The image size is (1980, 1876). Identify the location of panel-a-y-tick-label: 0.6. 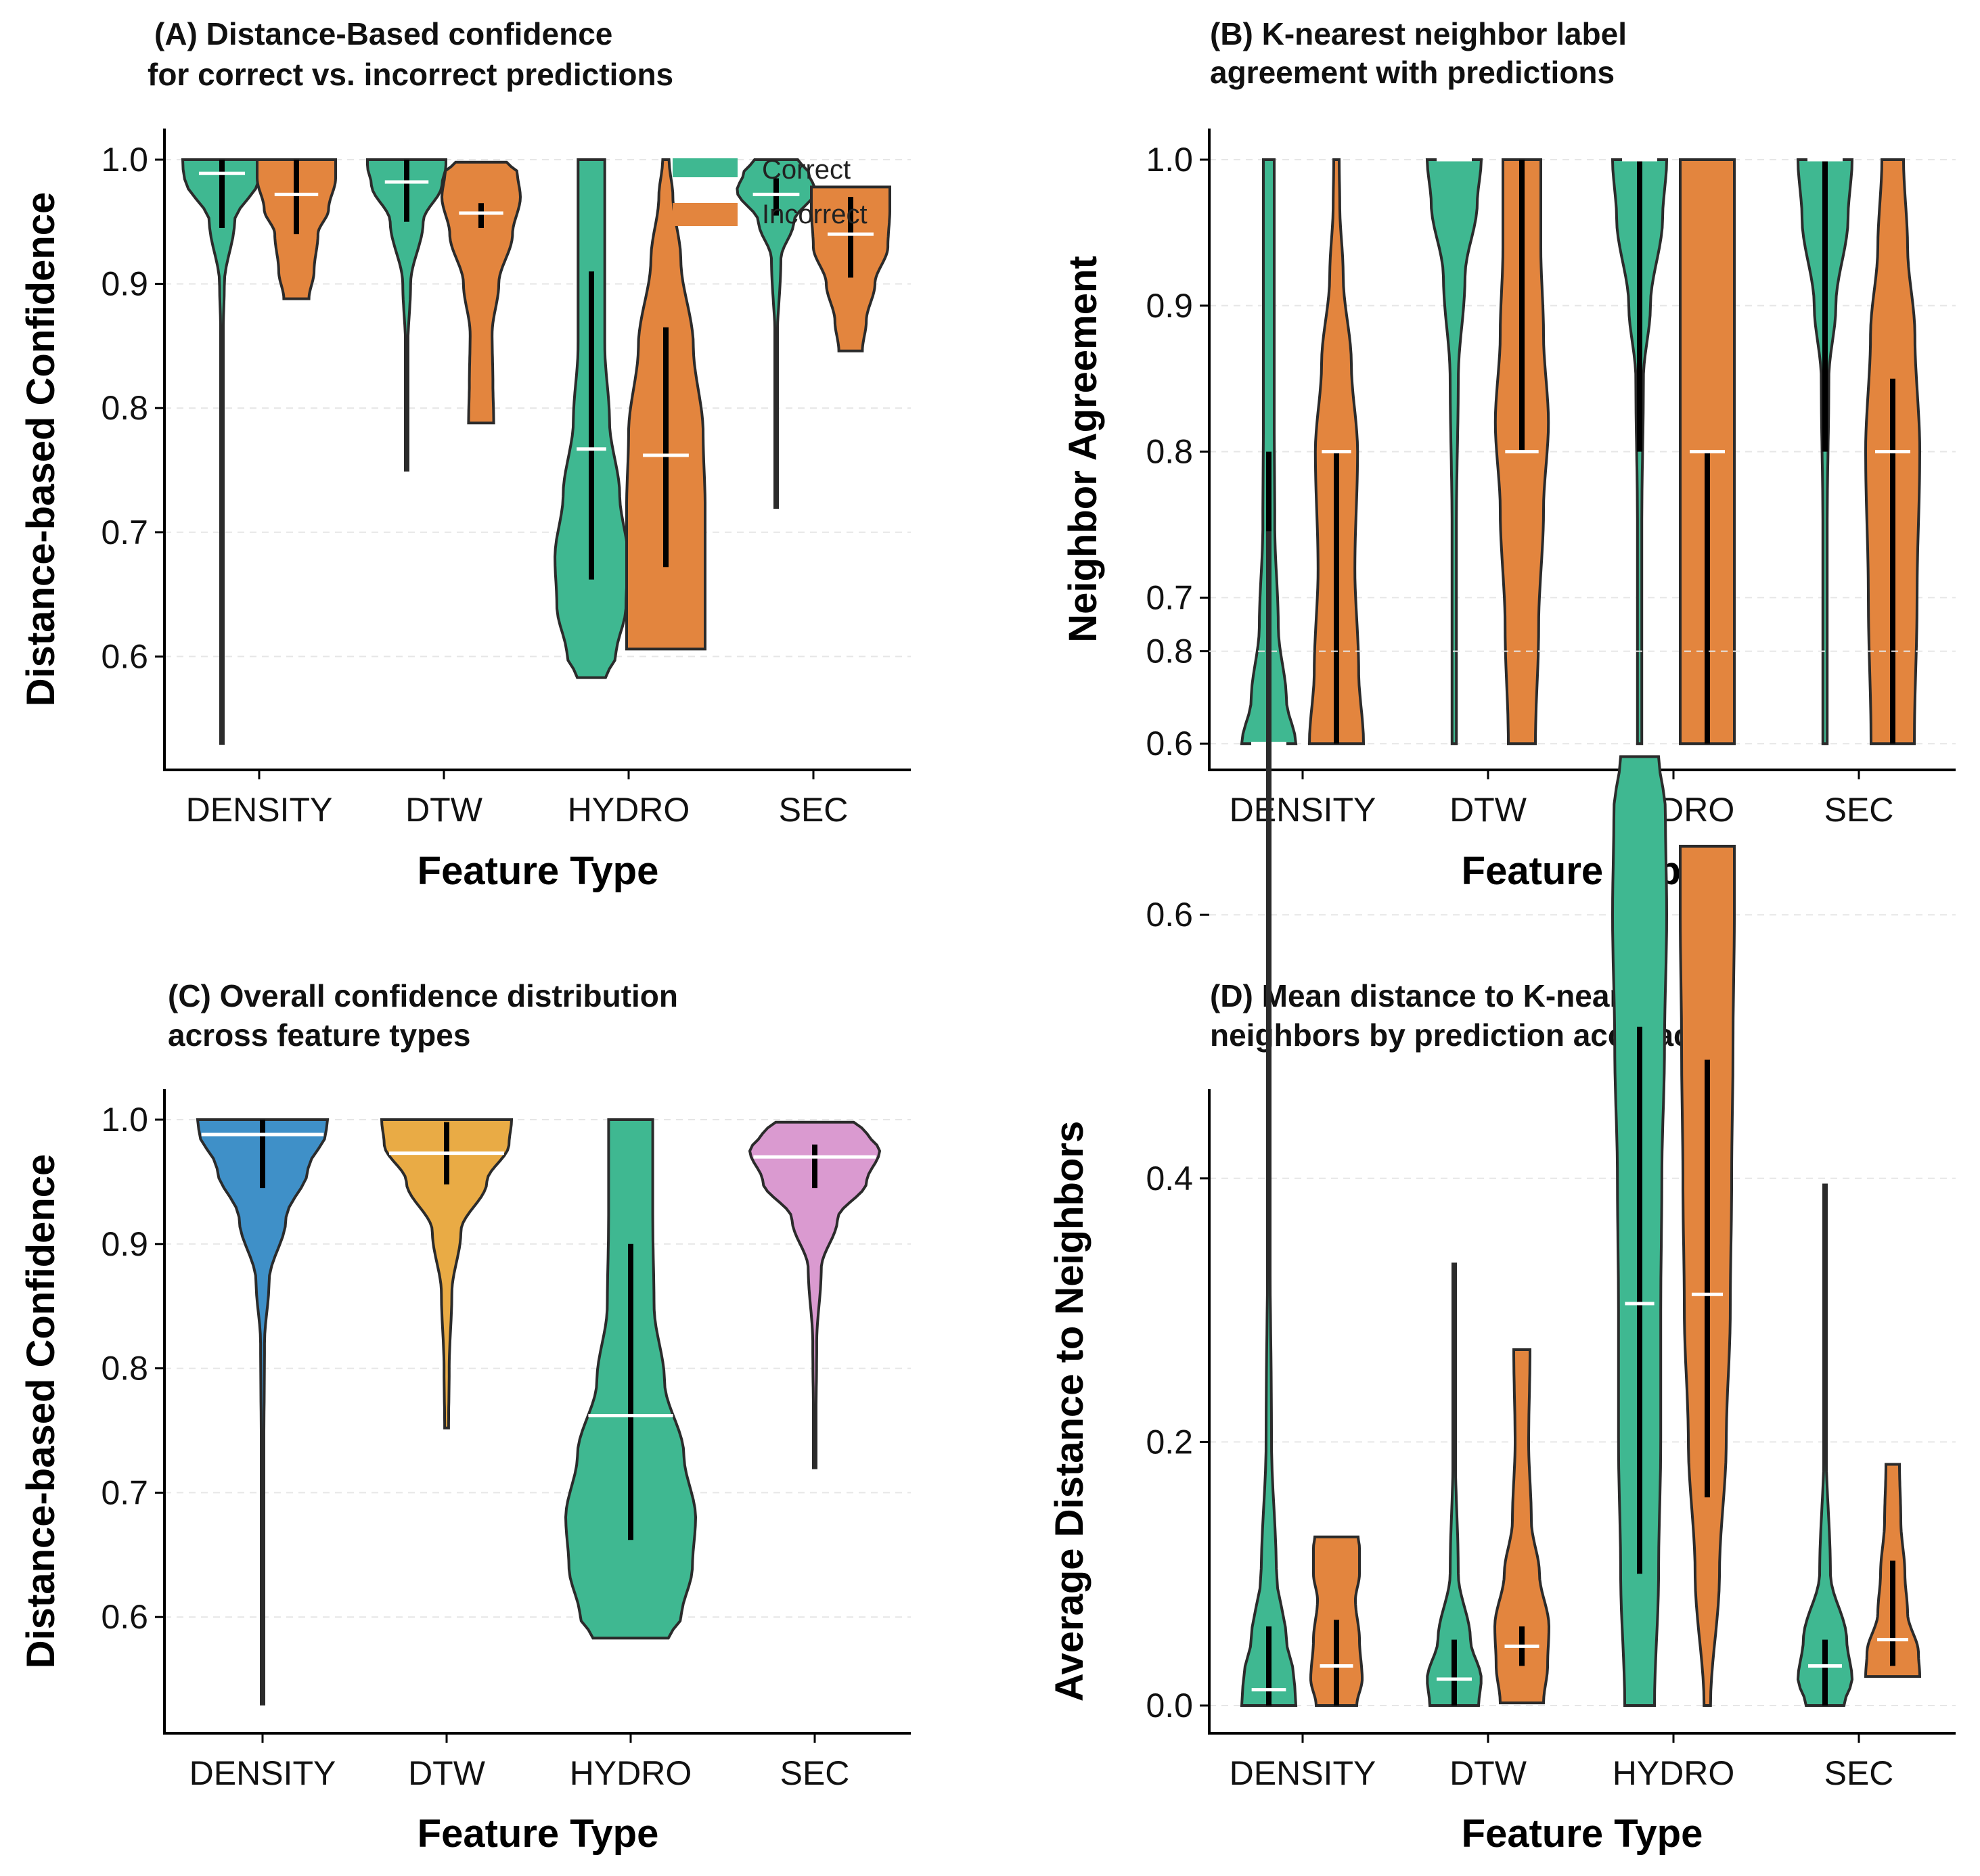
(124, 656).